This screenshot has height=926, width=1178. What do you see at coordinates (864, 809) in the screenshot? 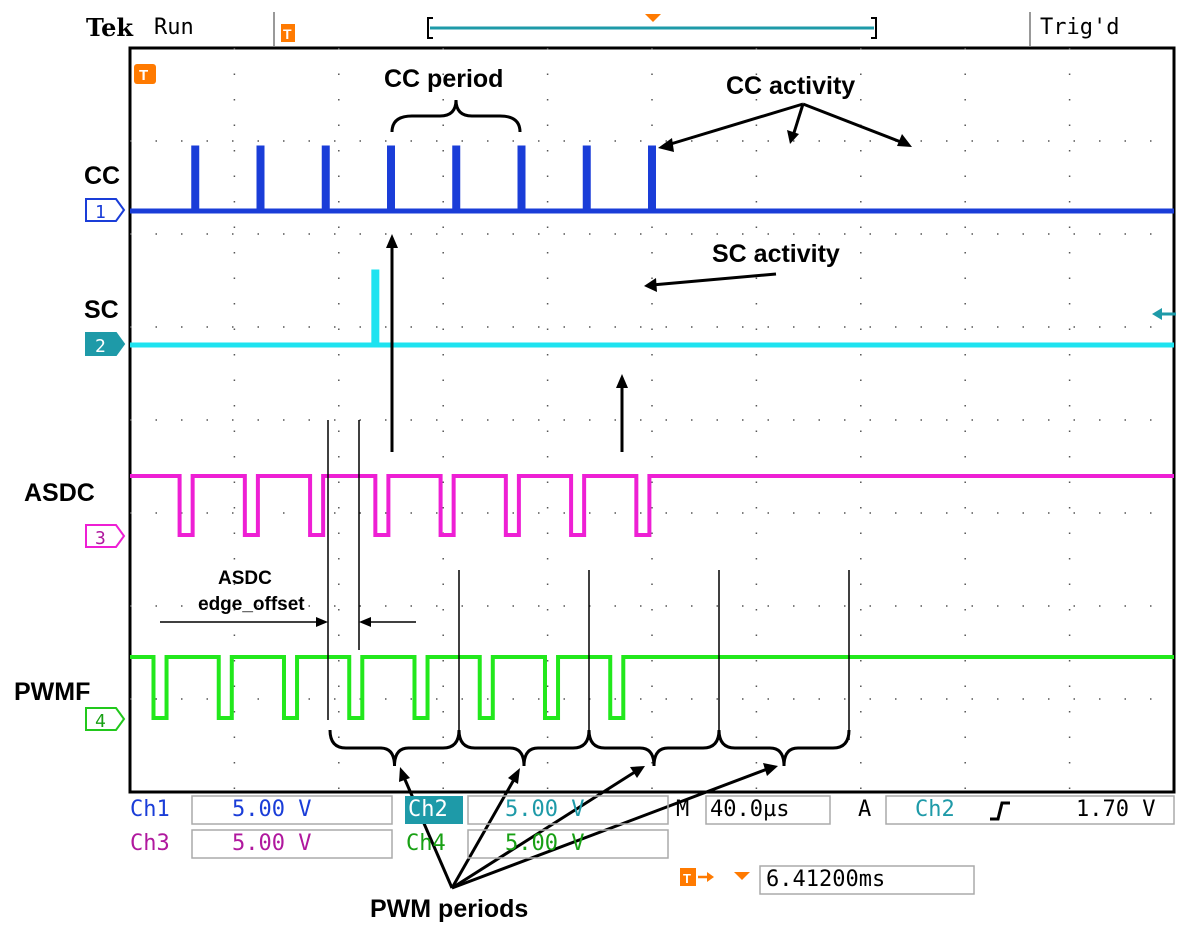
I see `trigger-prefix: A` at bounding box center [864, 809].